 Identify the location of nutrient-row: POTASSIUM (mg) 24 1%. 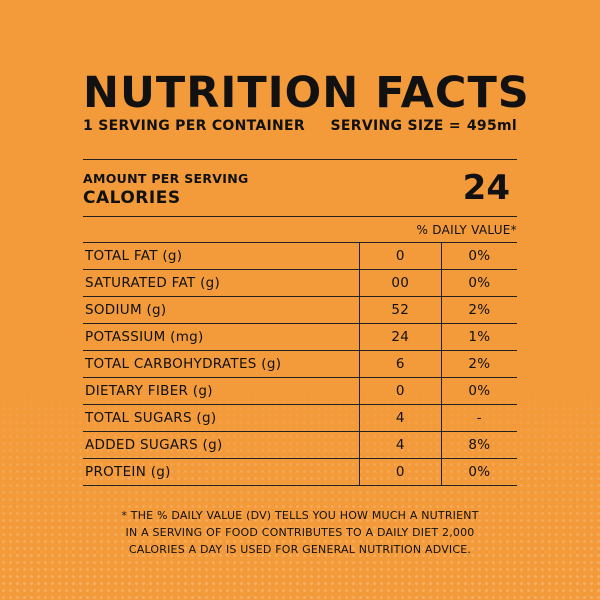
(300, 337).